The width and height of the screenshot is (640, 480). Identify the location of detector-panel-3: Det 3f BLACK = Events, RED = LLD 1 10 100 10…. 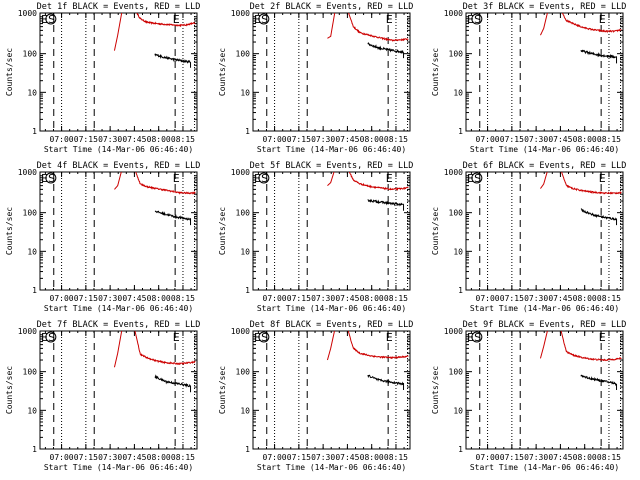
(528, 78).